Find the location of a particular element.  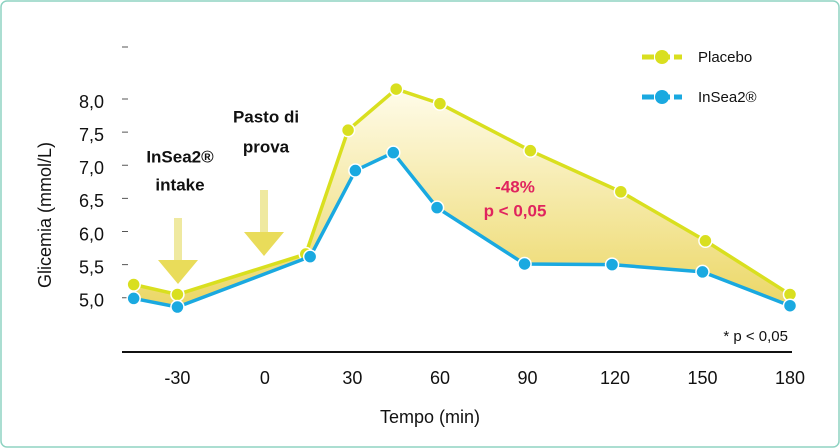

x-tick-label: 60 is located at coordinates (440, 378).